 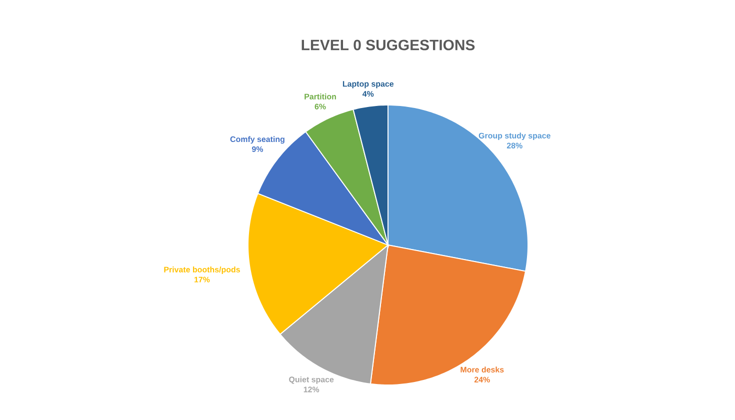 I want to click on chart-title: LEVEL 0 SUGGESTIONS, so click(x=388, y=45).